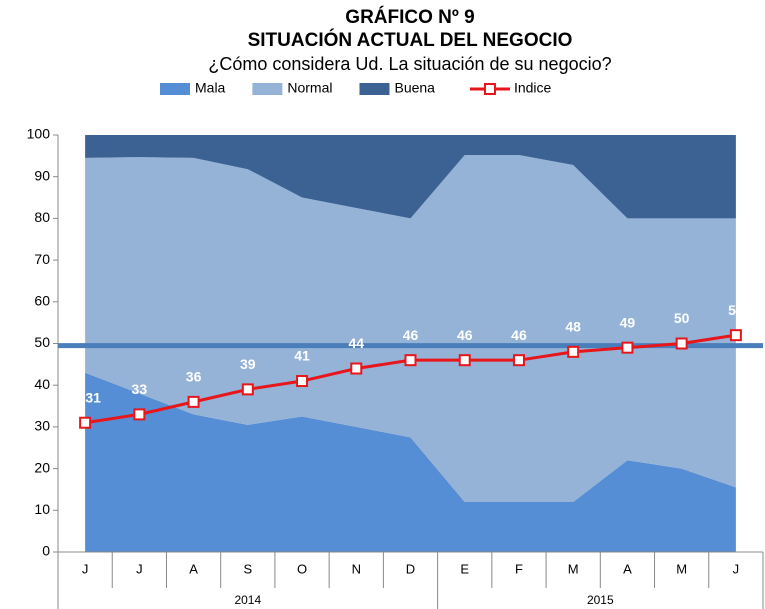 The width and height of the screenshot is (765, 609). I want to click on x-tick-label: D, so click(410, 568).